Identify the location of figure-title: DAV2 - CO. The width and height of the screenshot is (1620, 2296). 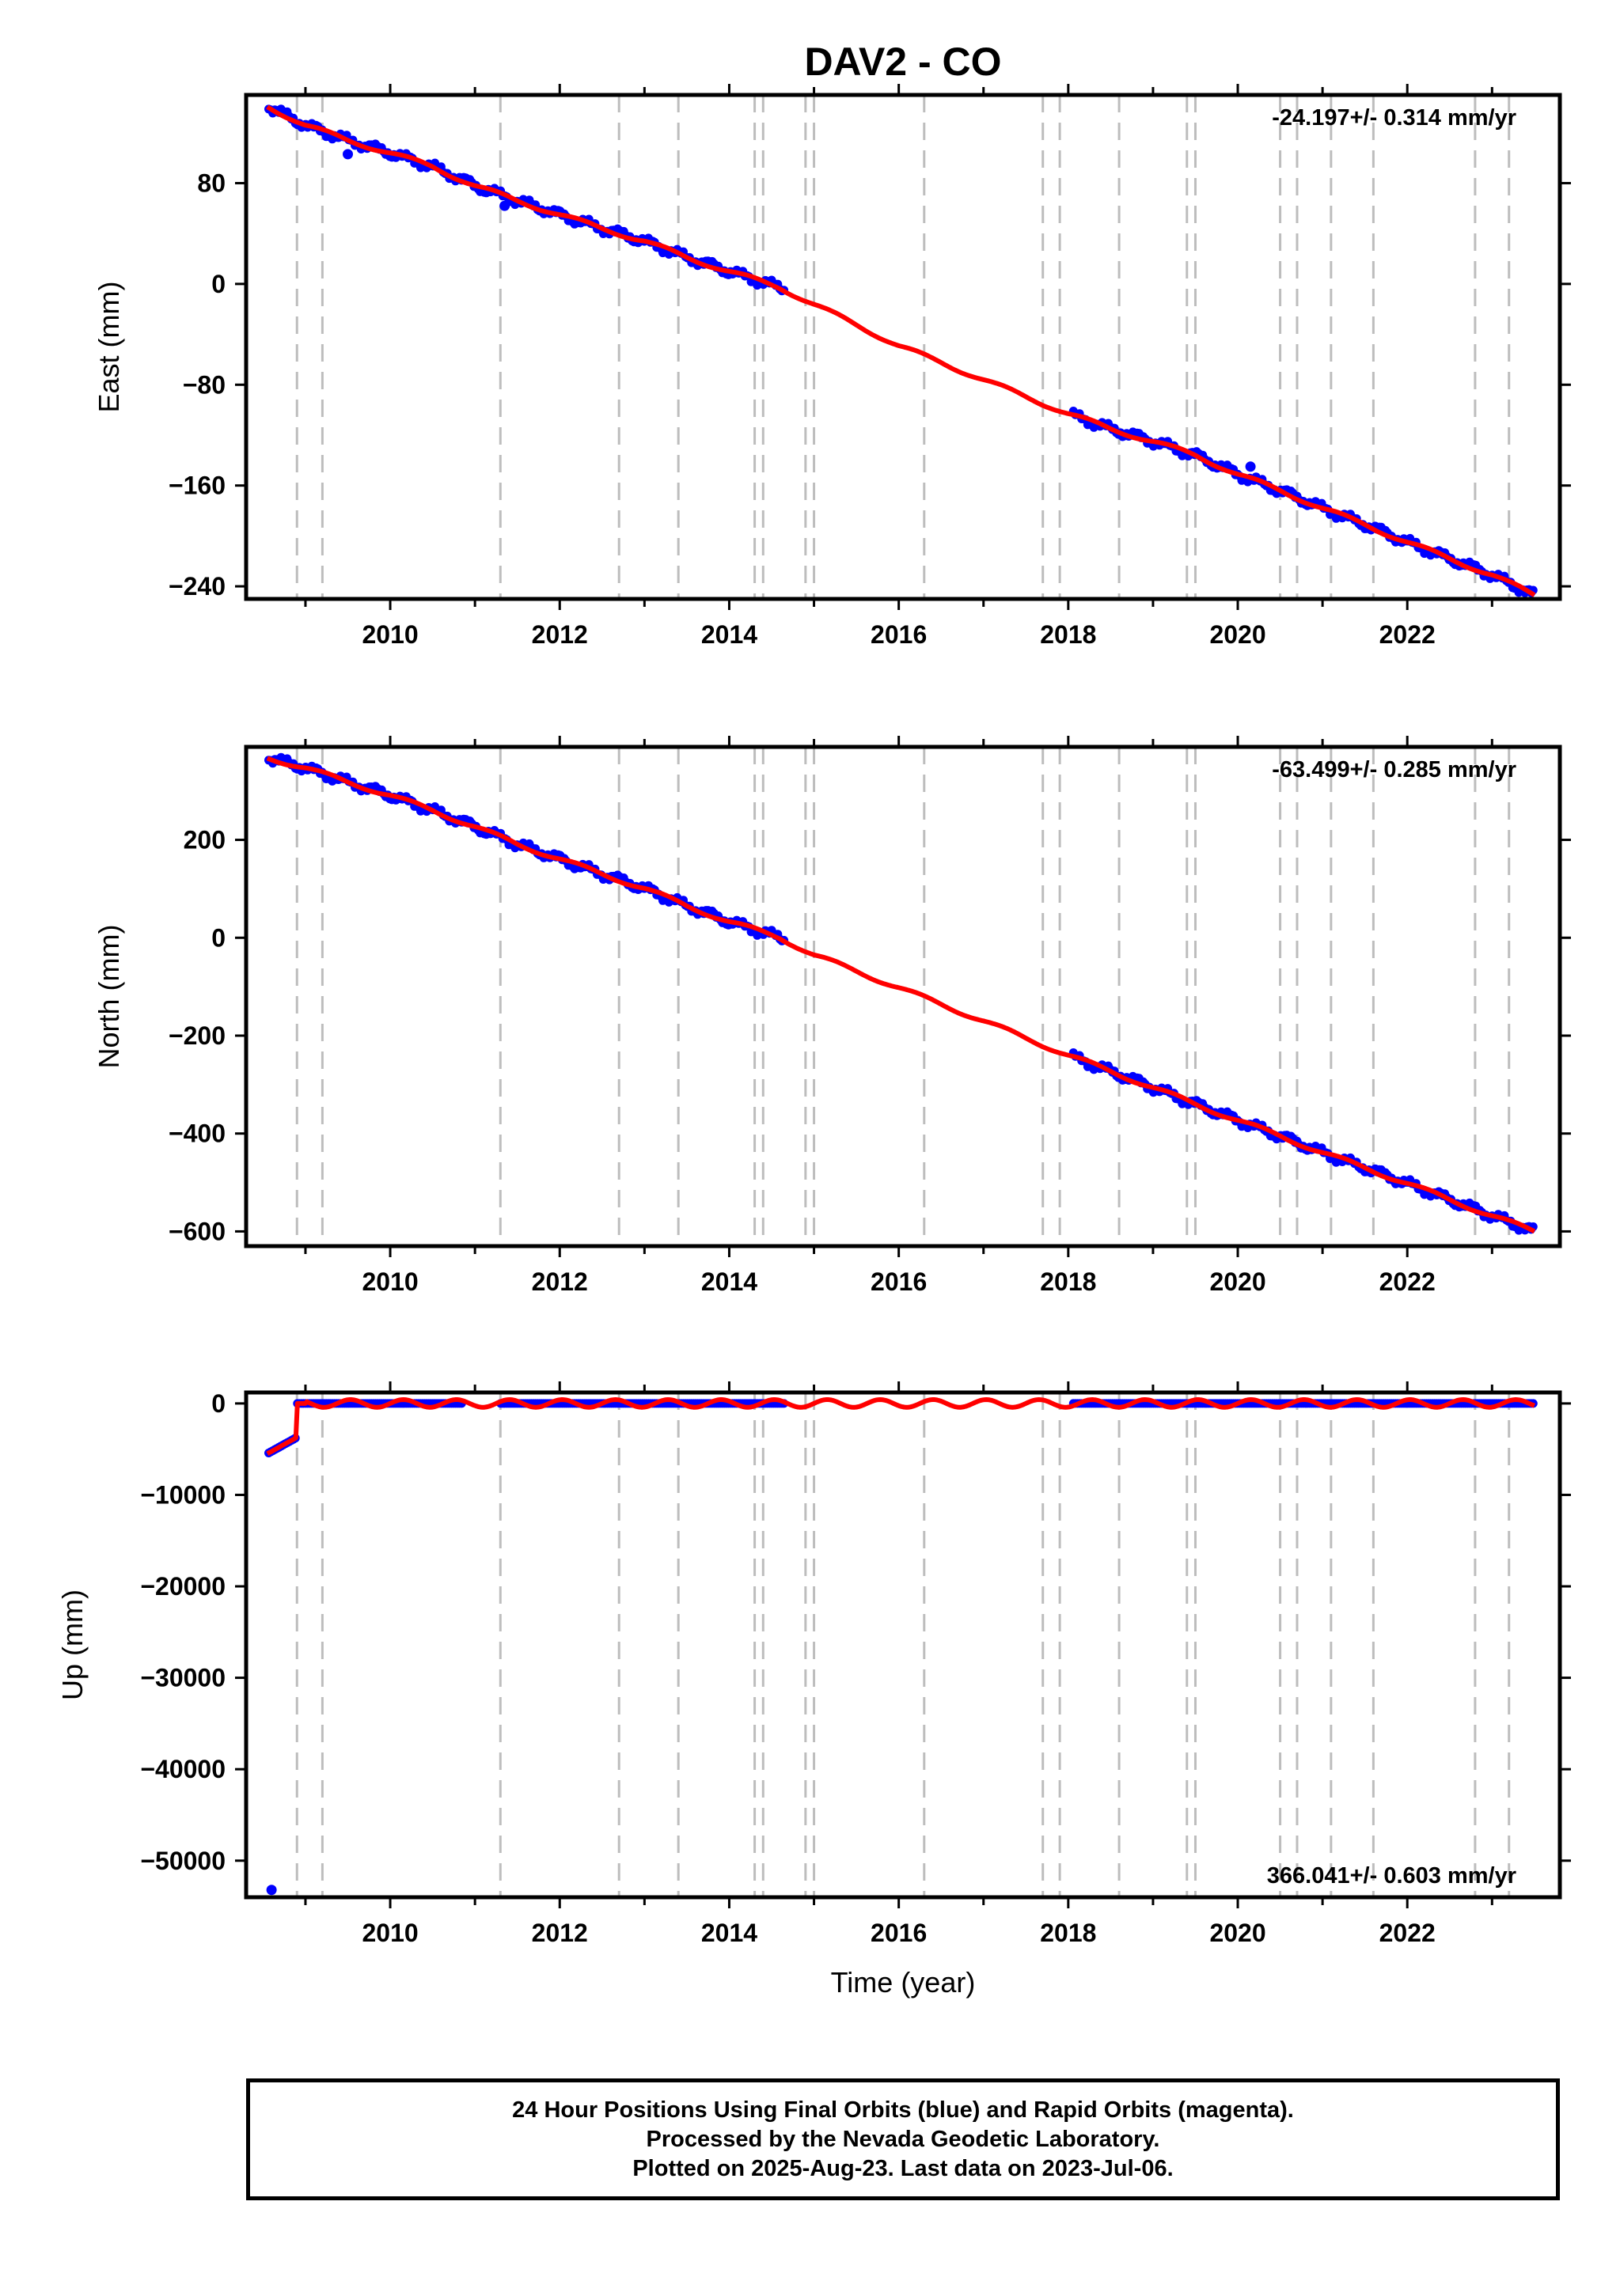
(902, 62).